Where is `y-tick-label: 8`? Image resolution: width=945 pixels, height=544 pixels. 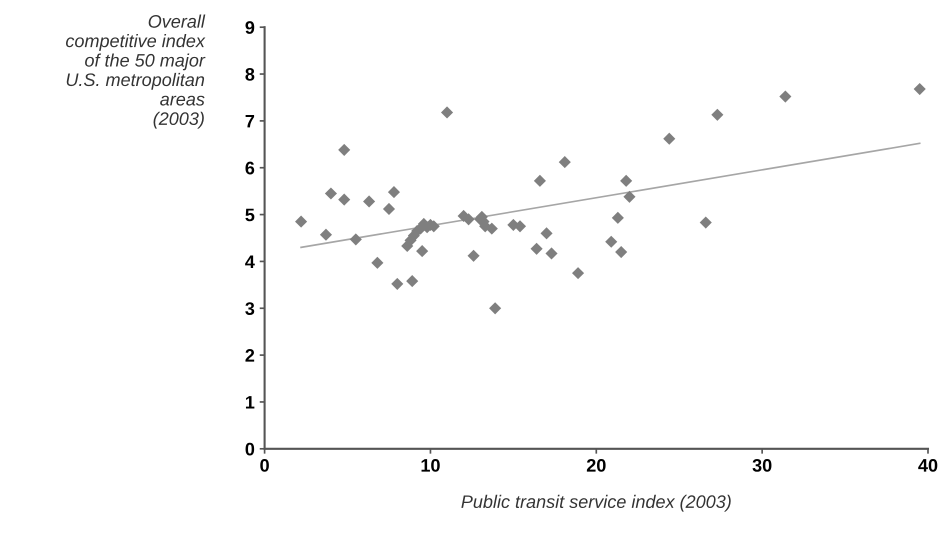 y-tick-label: 8 is located at coordinates (249, 74).